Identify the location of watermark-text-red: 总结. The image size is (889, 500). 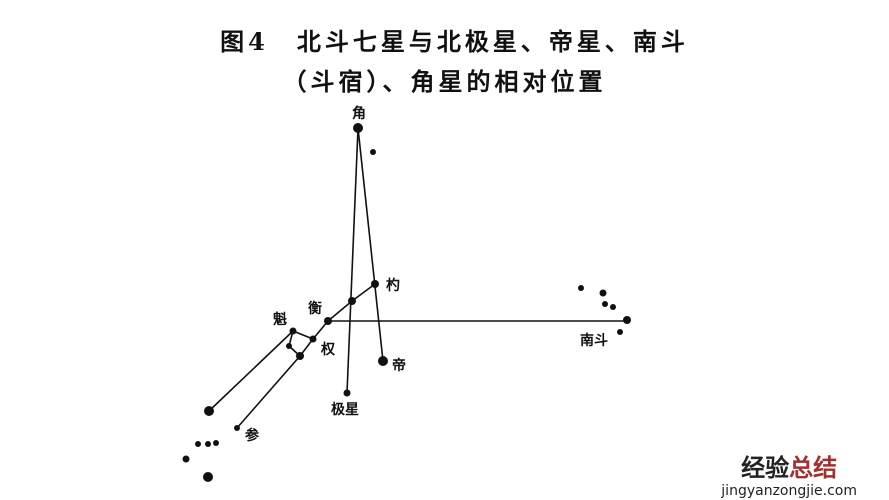
(813, 468).